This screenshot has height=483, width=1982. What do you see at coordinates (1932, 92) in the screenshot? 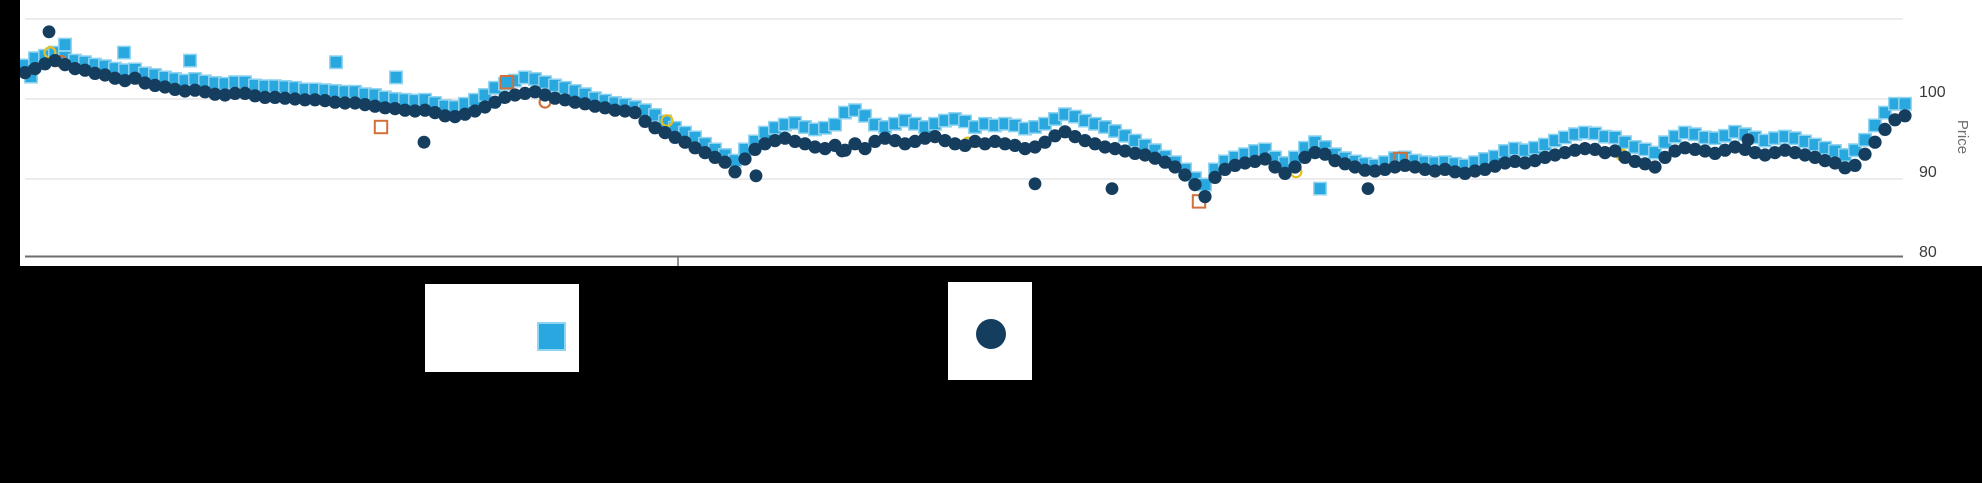
I see `y-tick-label-100: 100` at bounding box center [1932, 92].